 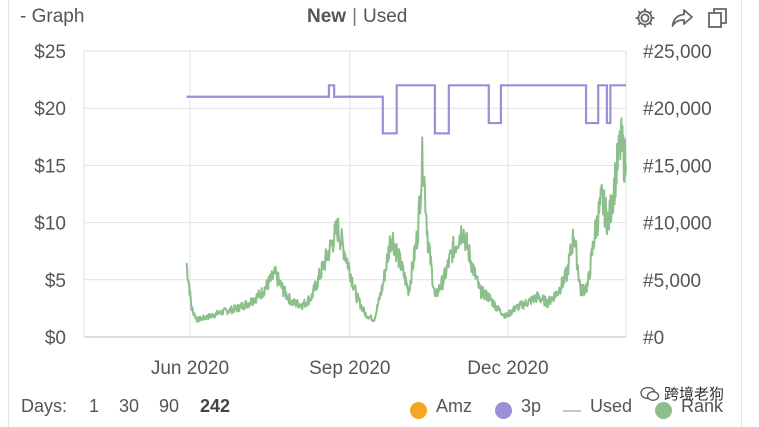 I want to click on y-left-tick-label: $20, so click(x=50, y=109).